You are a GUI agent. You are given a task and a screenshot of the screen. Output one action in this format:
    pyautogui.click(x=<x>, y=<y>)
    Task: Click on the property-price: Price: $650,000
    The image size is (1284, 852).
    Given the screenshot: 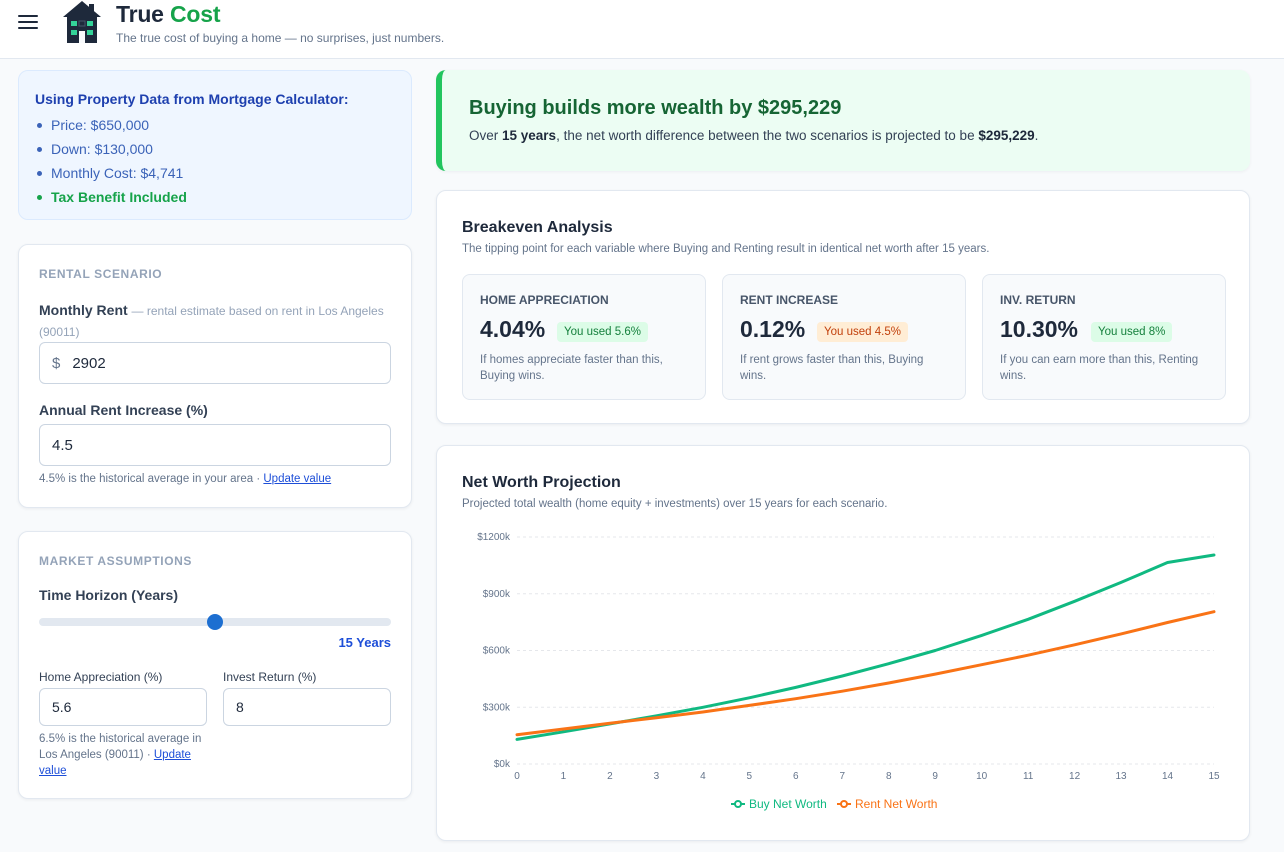 What is the action you would take?
    pyautogui.click(x=111, y=125)
    